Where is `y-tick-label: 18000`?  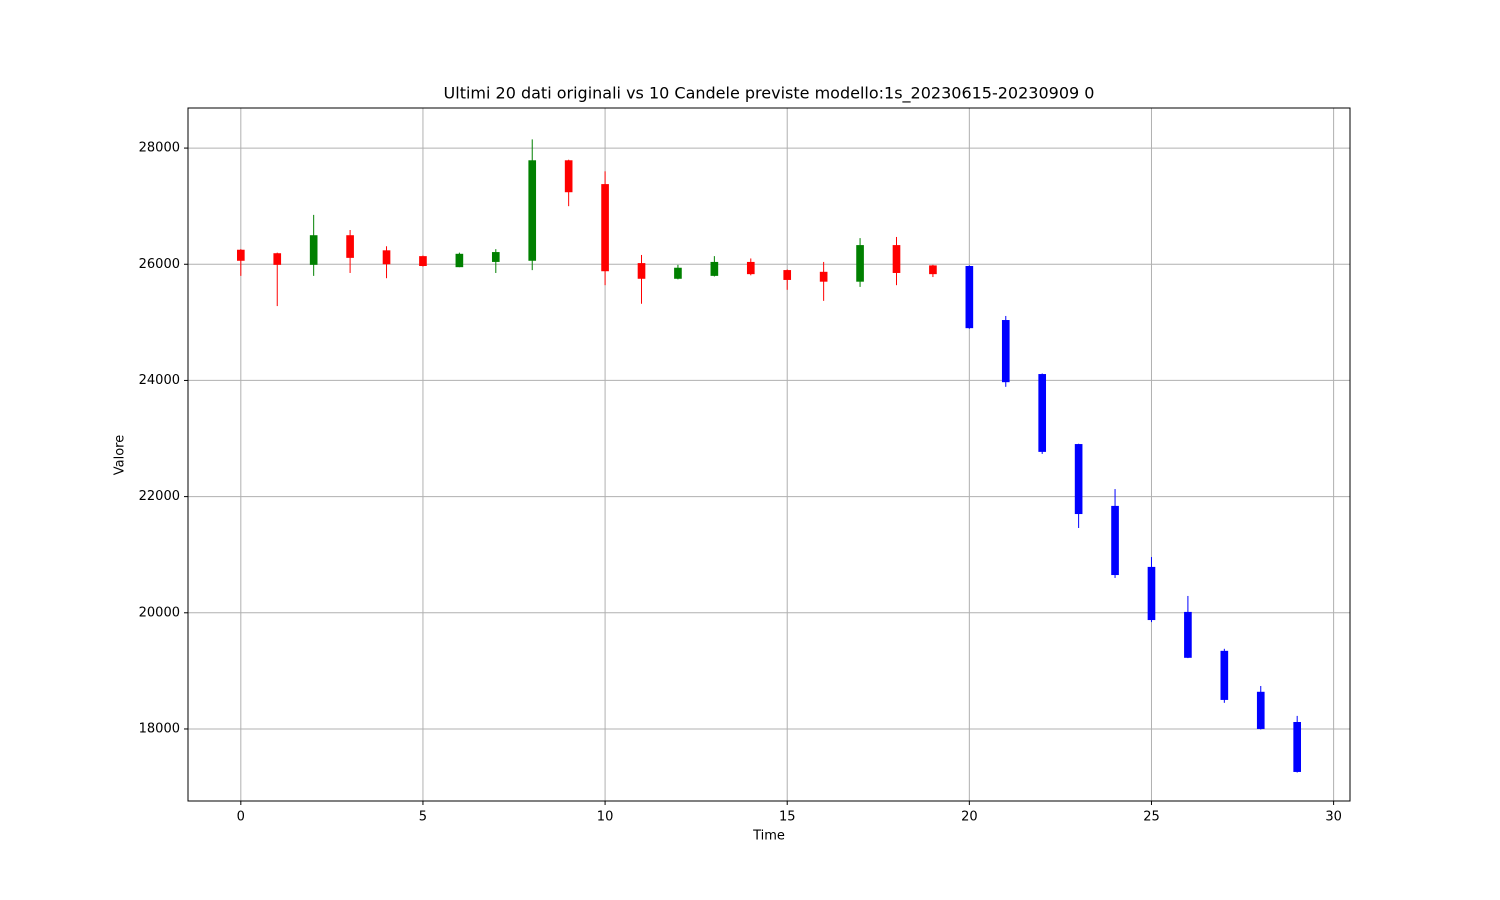
y-tick-label: 18000 is located at coordinates (159, 728).